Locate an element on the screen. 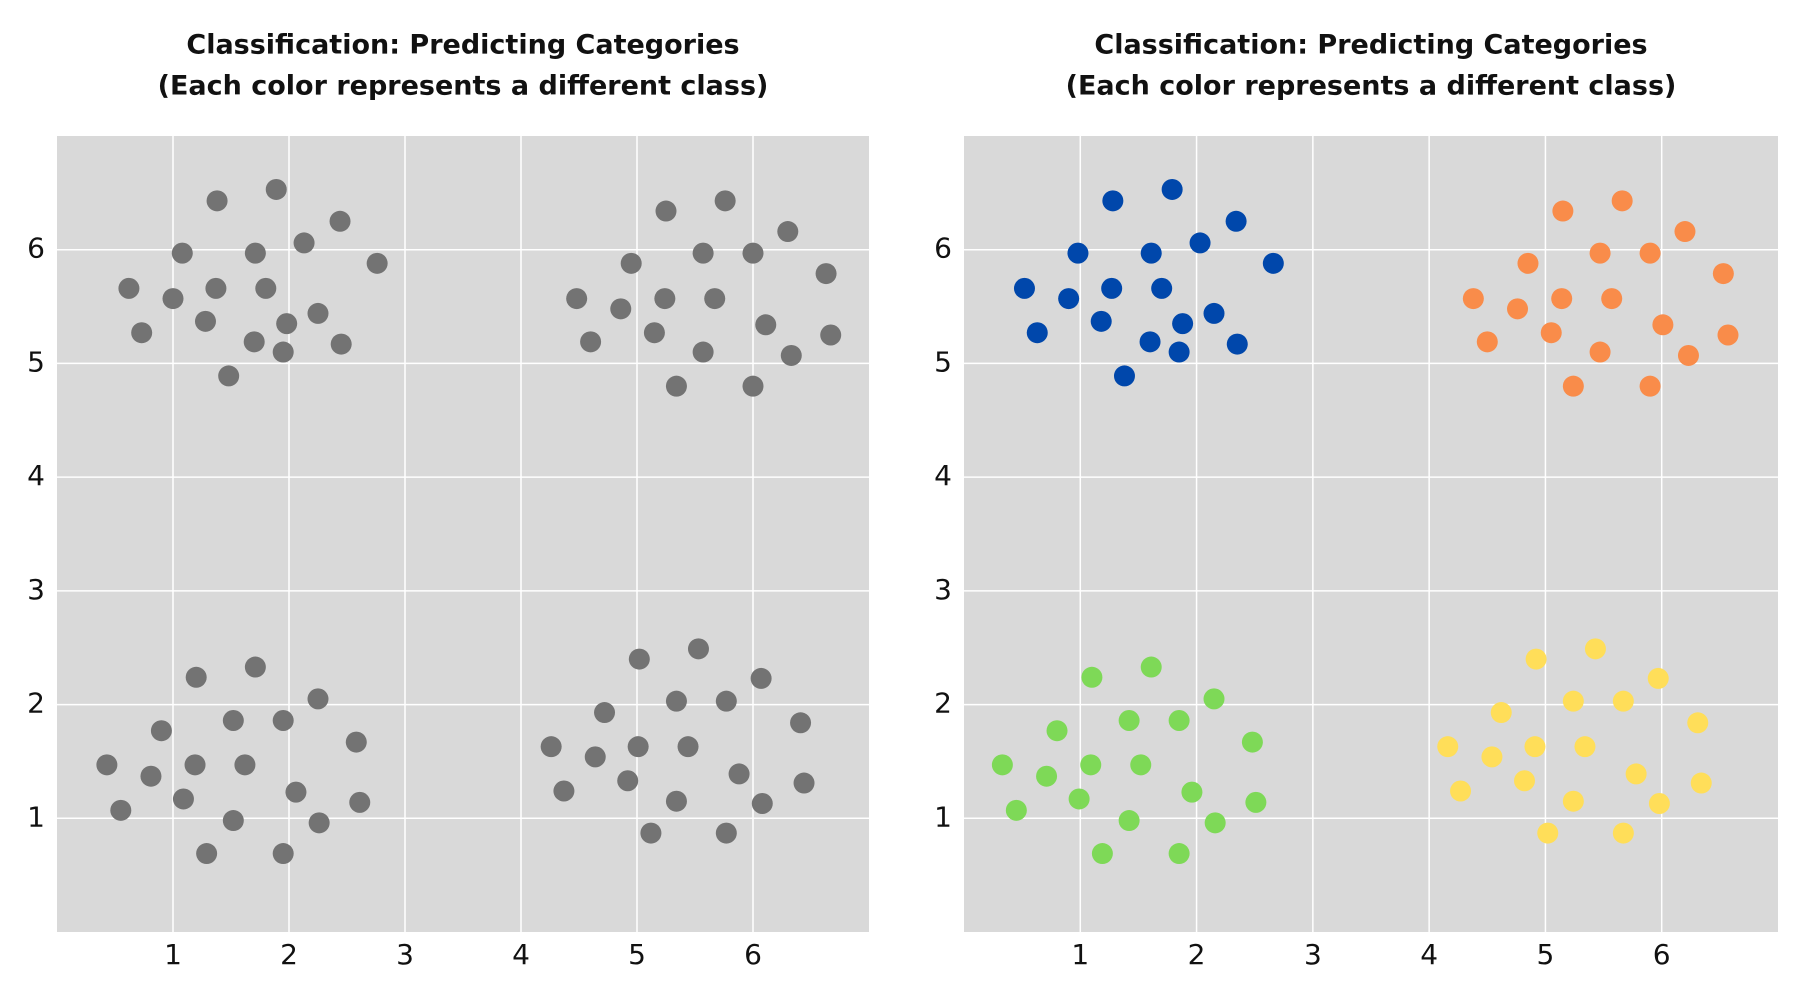 The height and width of the screenshot is (986, 1808). y-tick-label: 4 is located at coordinates (36, 475).